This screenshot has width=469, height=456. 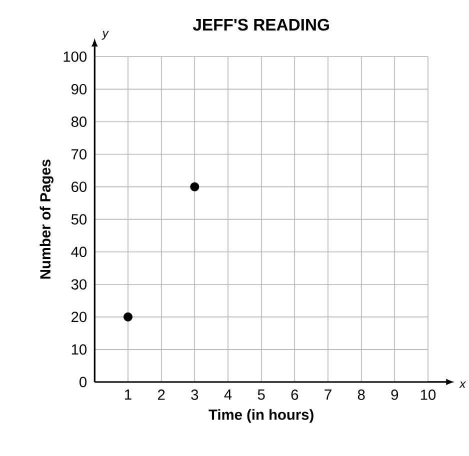 I want to click on x-tick-label: 1, so click(x=128, y=395).